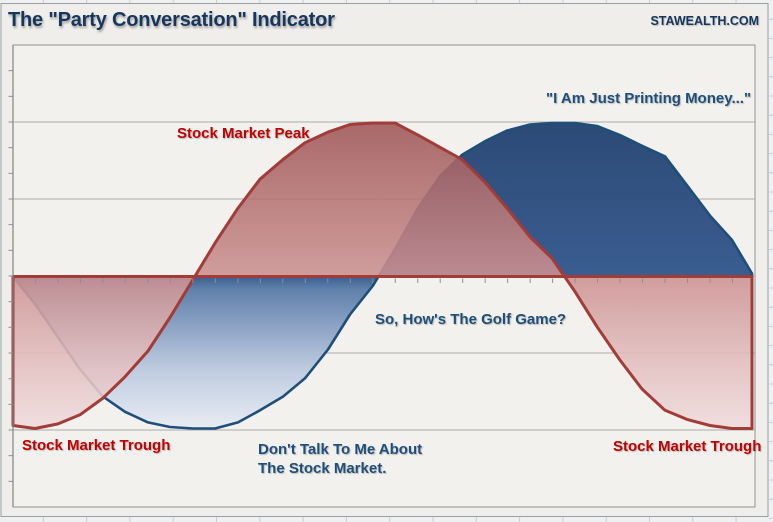 This screenshot has width=773, height=522. I want to click on label-printing-money: "I Am Just Printing Money...", so click(649, 98).